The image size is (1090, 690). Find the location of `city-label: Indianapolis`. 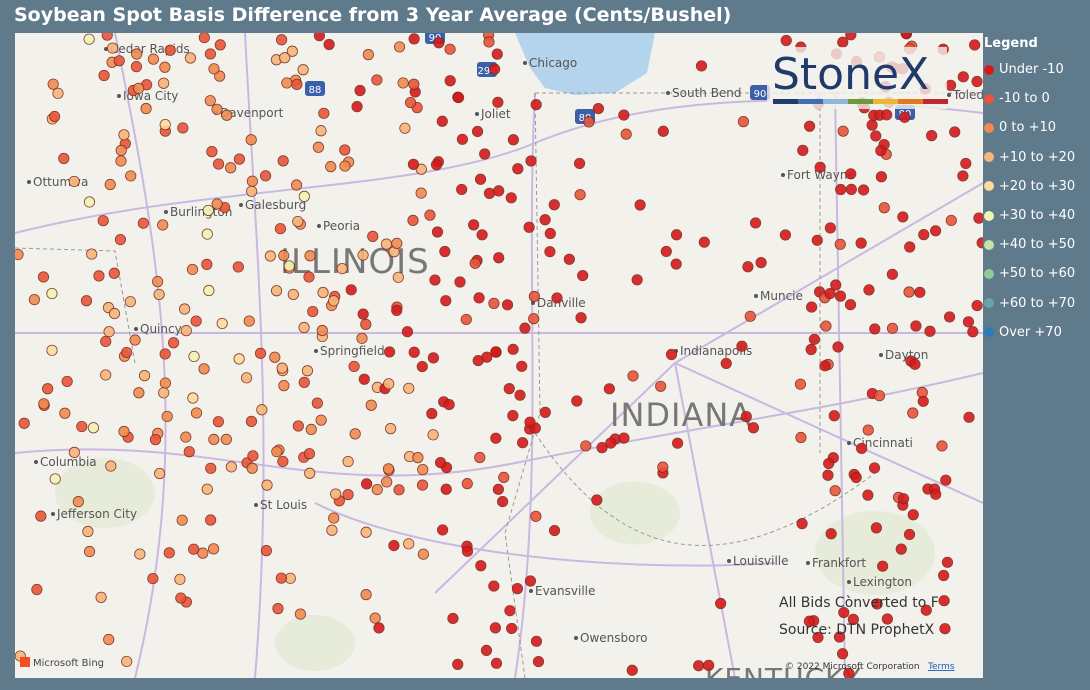

city-label: Indianapolis is located at coordinates (716, 351).